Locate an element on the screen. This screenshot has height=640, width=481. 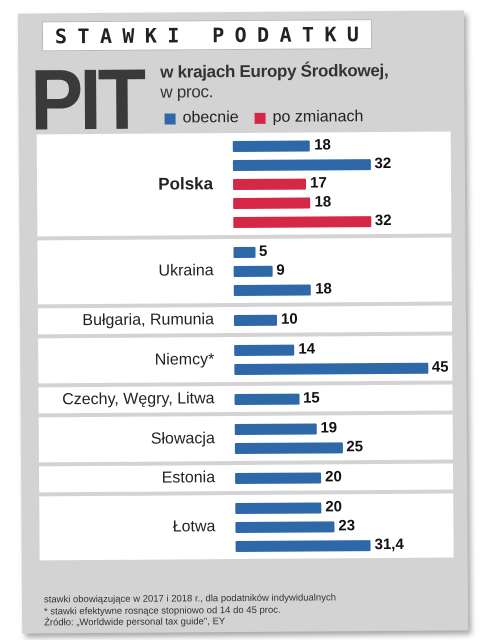
legend: obecnie po zmianach is located at coordinates (272, 118).